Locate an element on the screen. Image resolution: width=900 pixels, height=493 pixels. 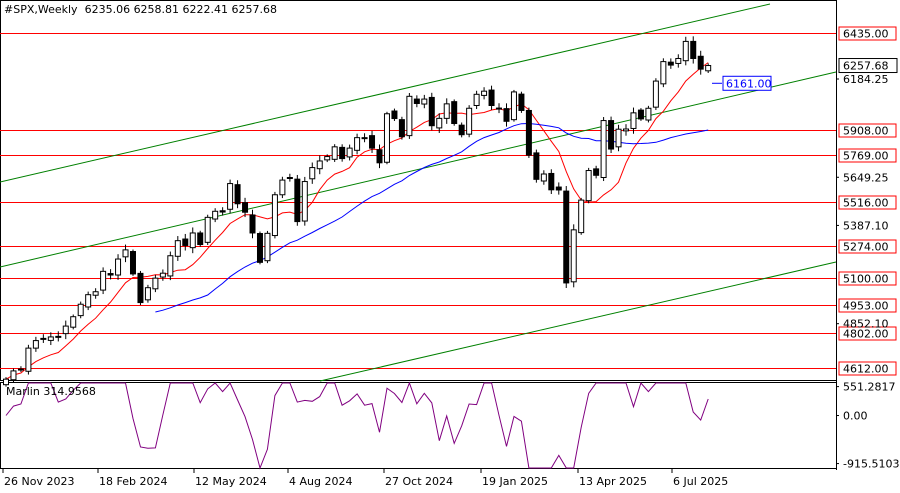
price-tick-label: 6184.25 is located at coordinates (866, 79).